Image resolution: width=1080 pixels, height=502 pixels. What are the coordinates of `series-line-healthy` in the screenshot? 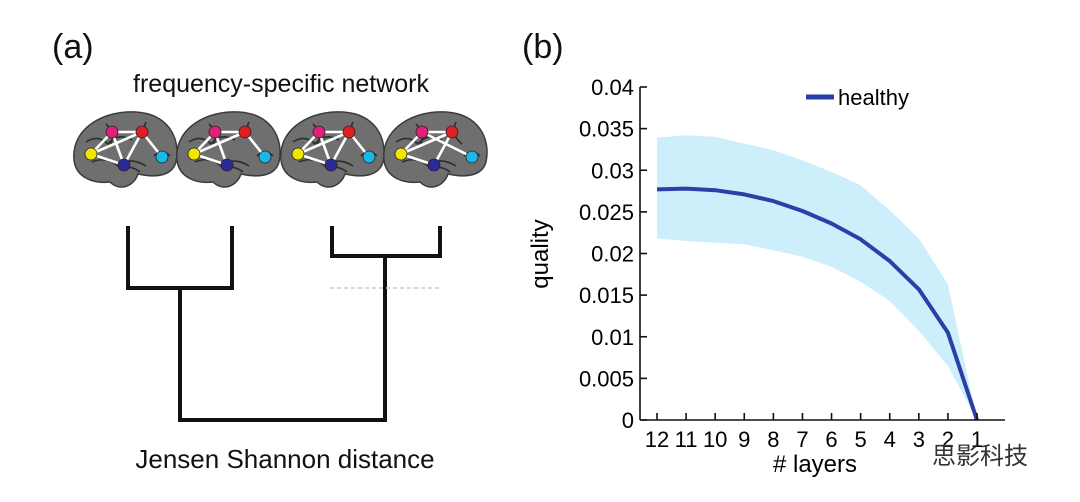 It's located at (817, 303).